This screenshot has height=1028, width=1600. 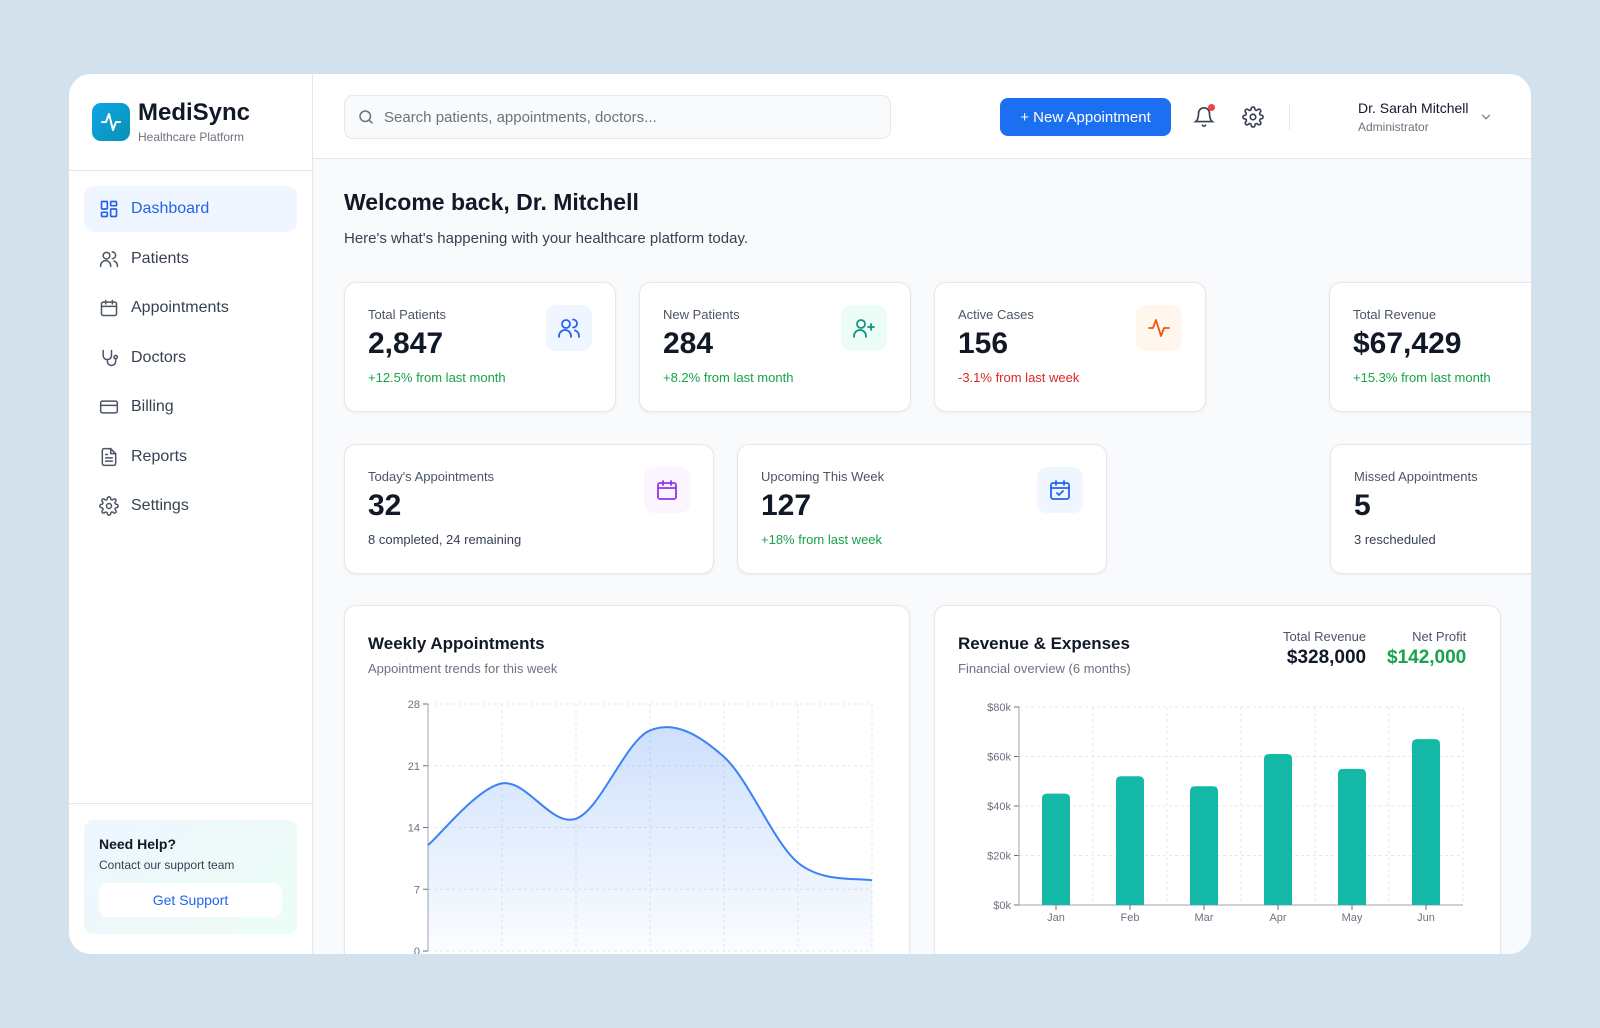 I want to click on stat-trend: -3.1% from last week, so click(x=1019, y=377).